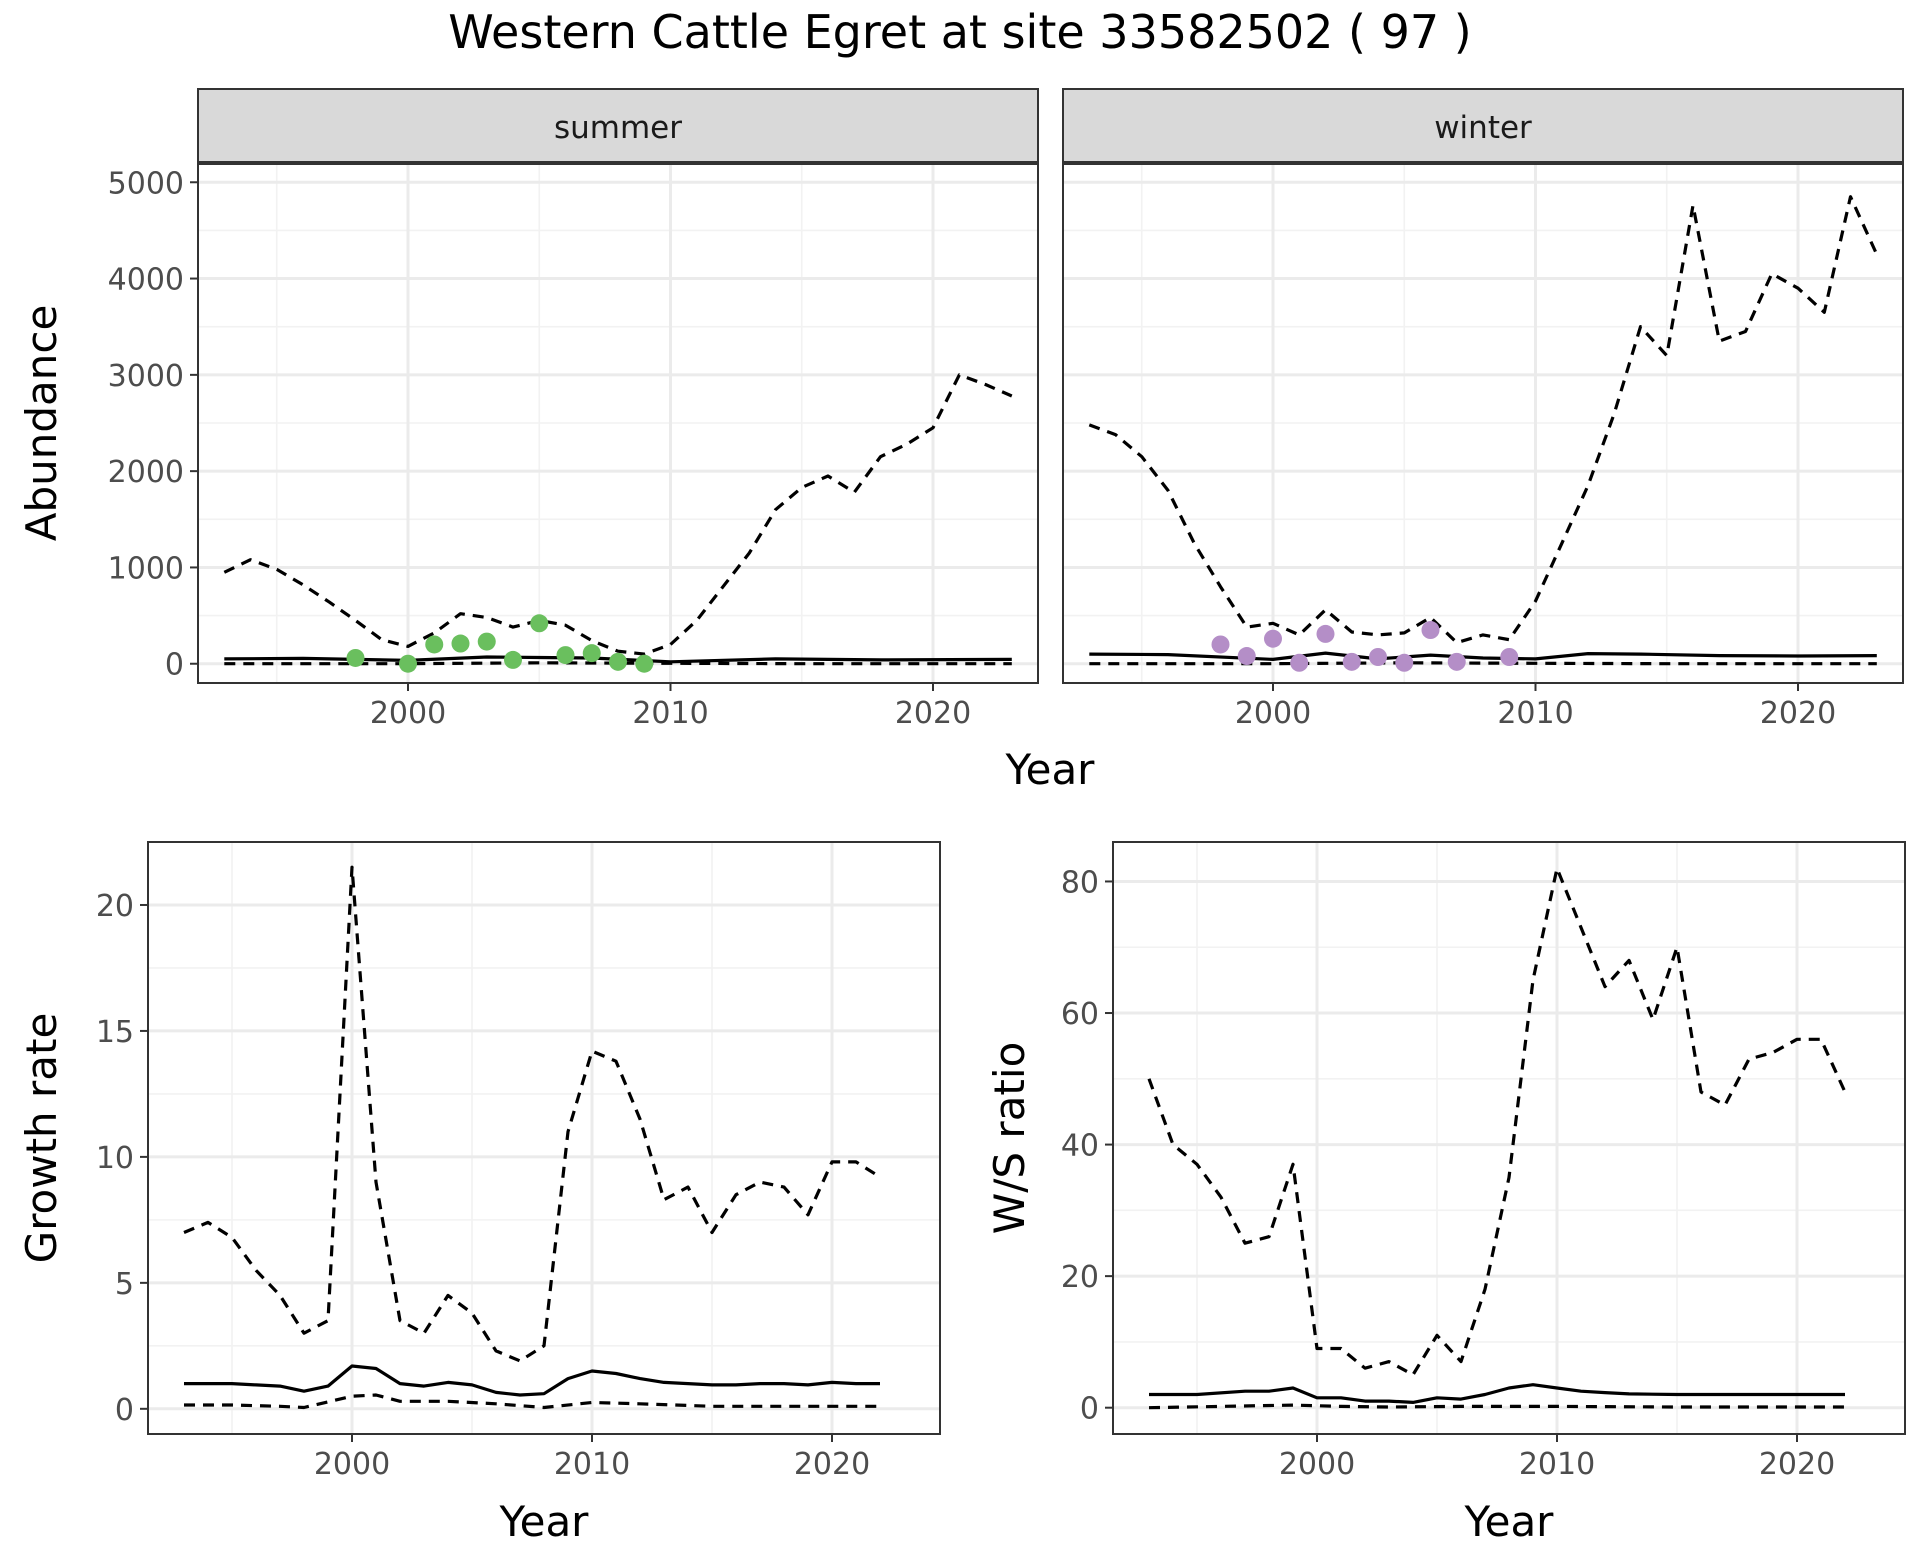 This screenshot has width=1920, height=1560. I want to click on winter-gridlines, so click(1483, 423).